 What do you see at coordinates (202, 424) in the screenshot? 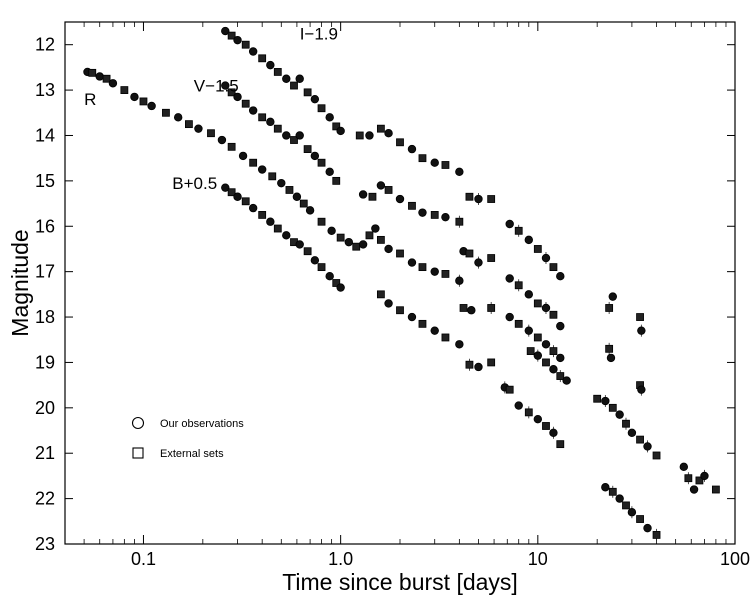
I see `legend-label: Our observations` at bounding box center [202, 424].